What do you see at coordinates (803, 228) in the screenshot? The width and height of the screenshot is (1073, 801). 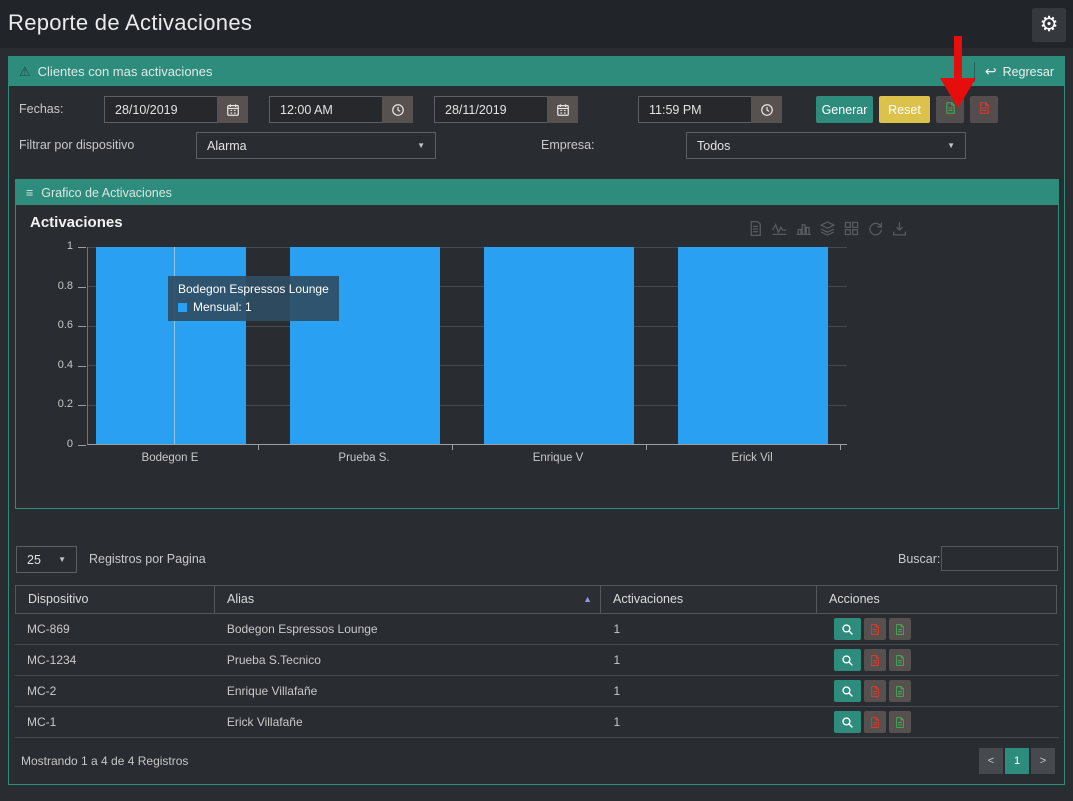 I see `bar-chart-icon` at bounding box center [803, 228].